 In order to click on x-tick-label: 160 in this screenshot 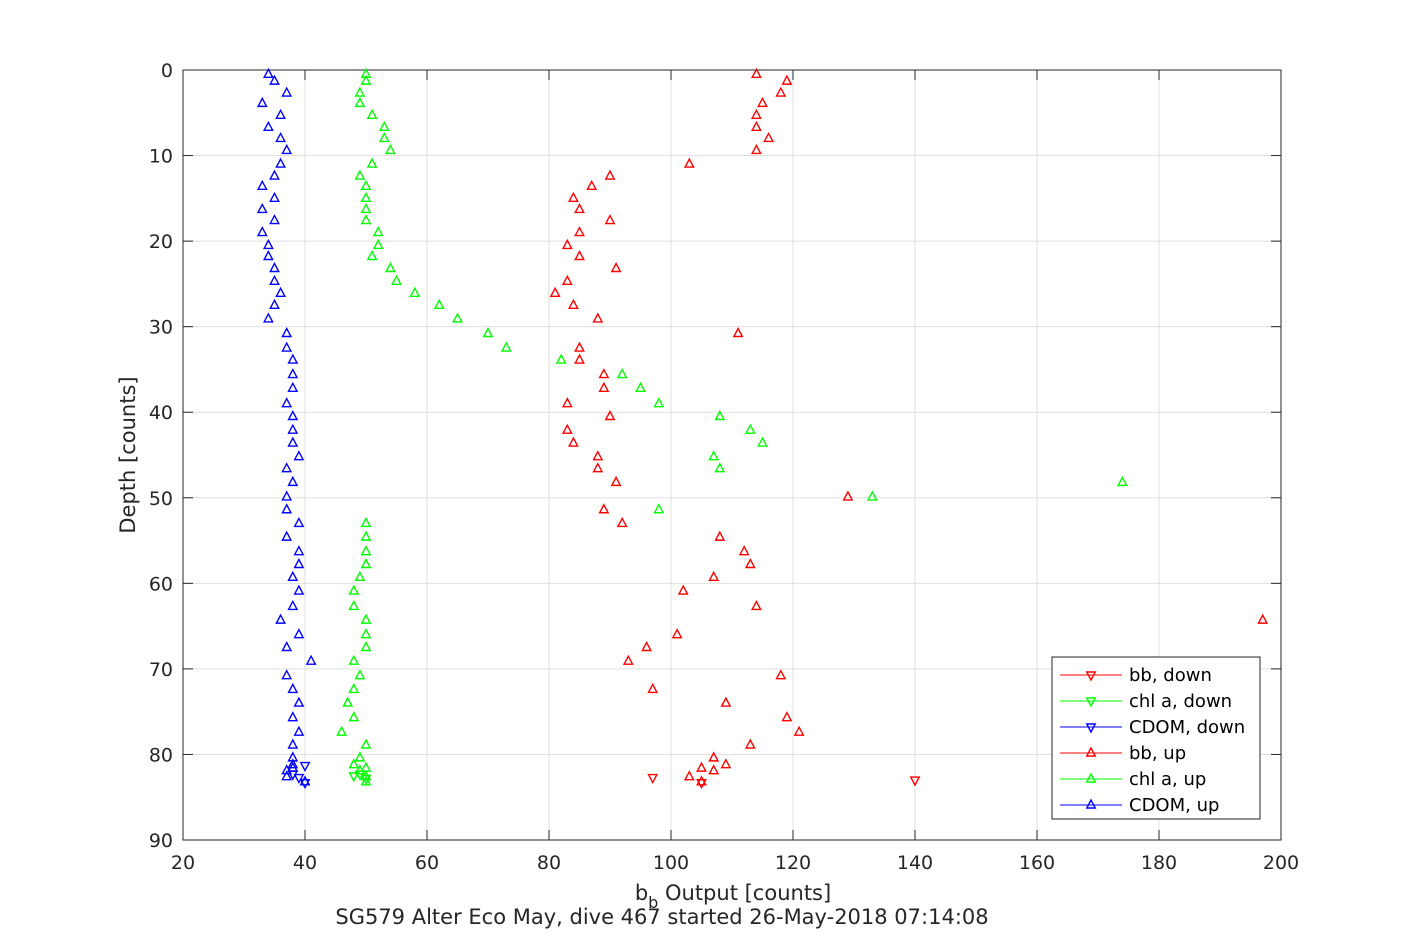, I will do `click(1037, 863)`.